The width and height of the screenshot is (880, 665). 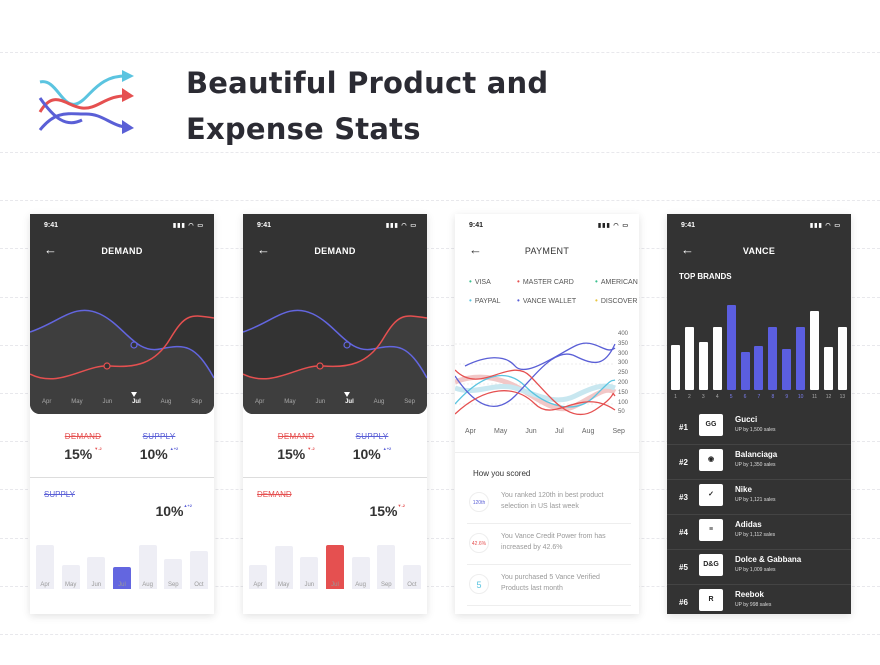 What do you see at coordinates (814, 397) in the screenshot?
I see `bar-number-label: 11` at bounding box center [814, 397].